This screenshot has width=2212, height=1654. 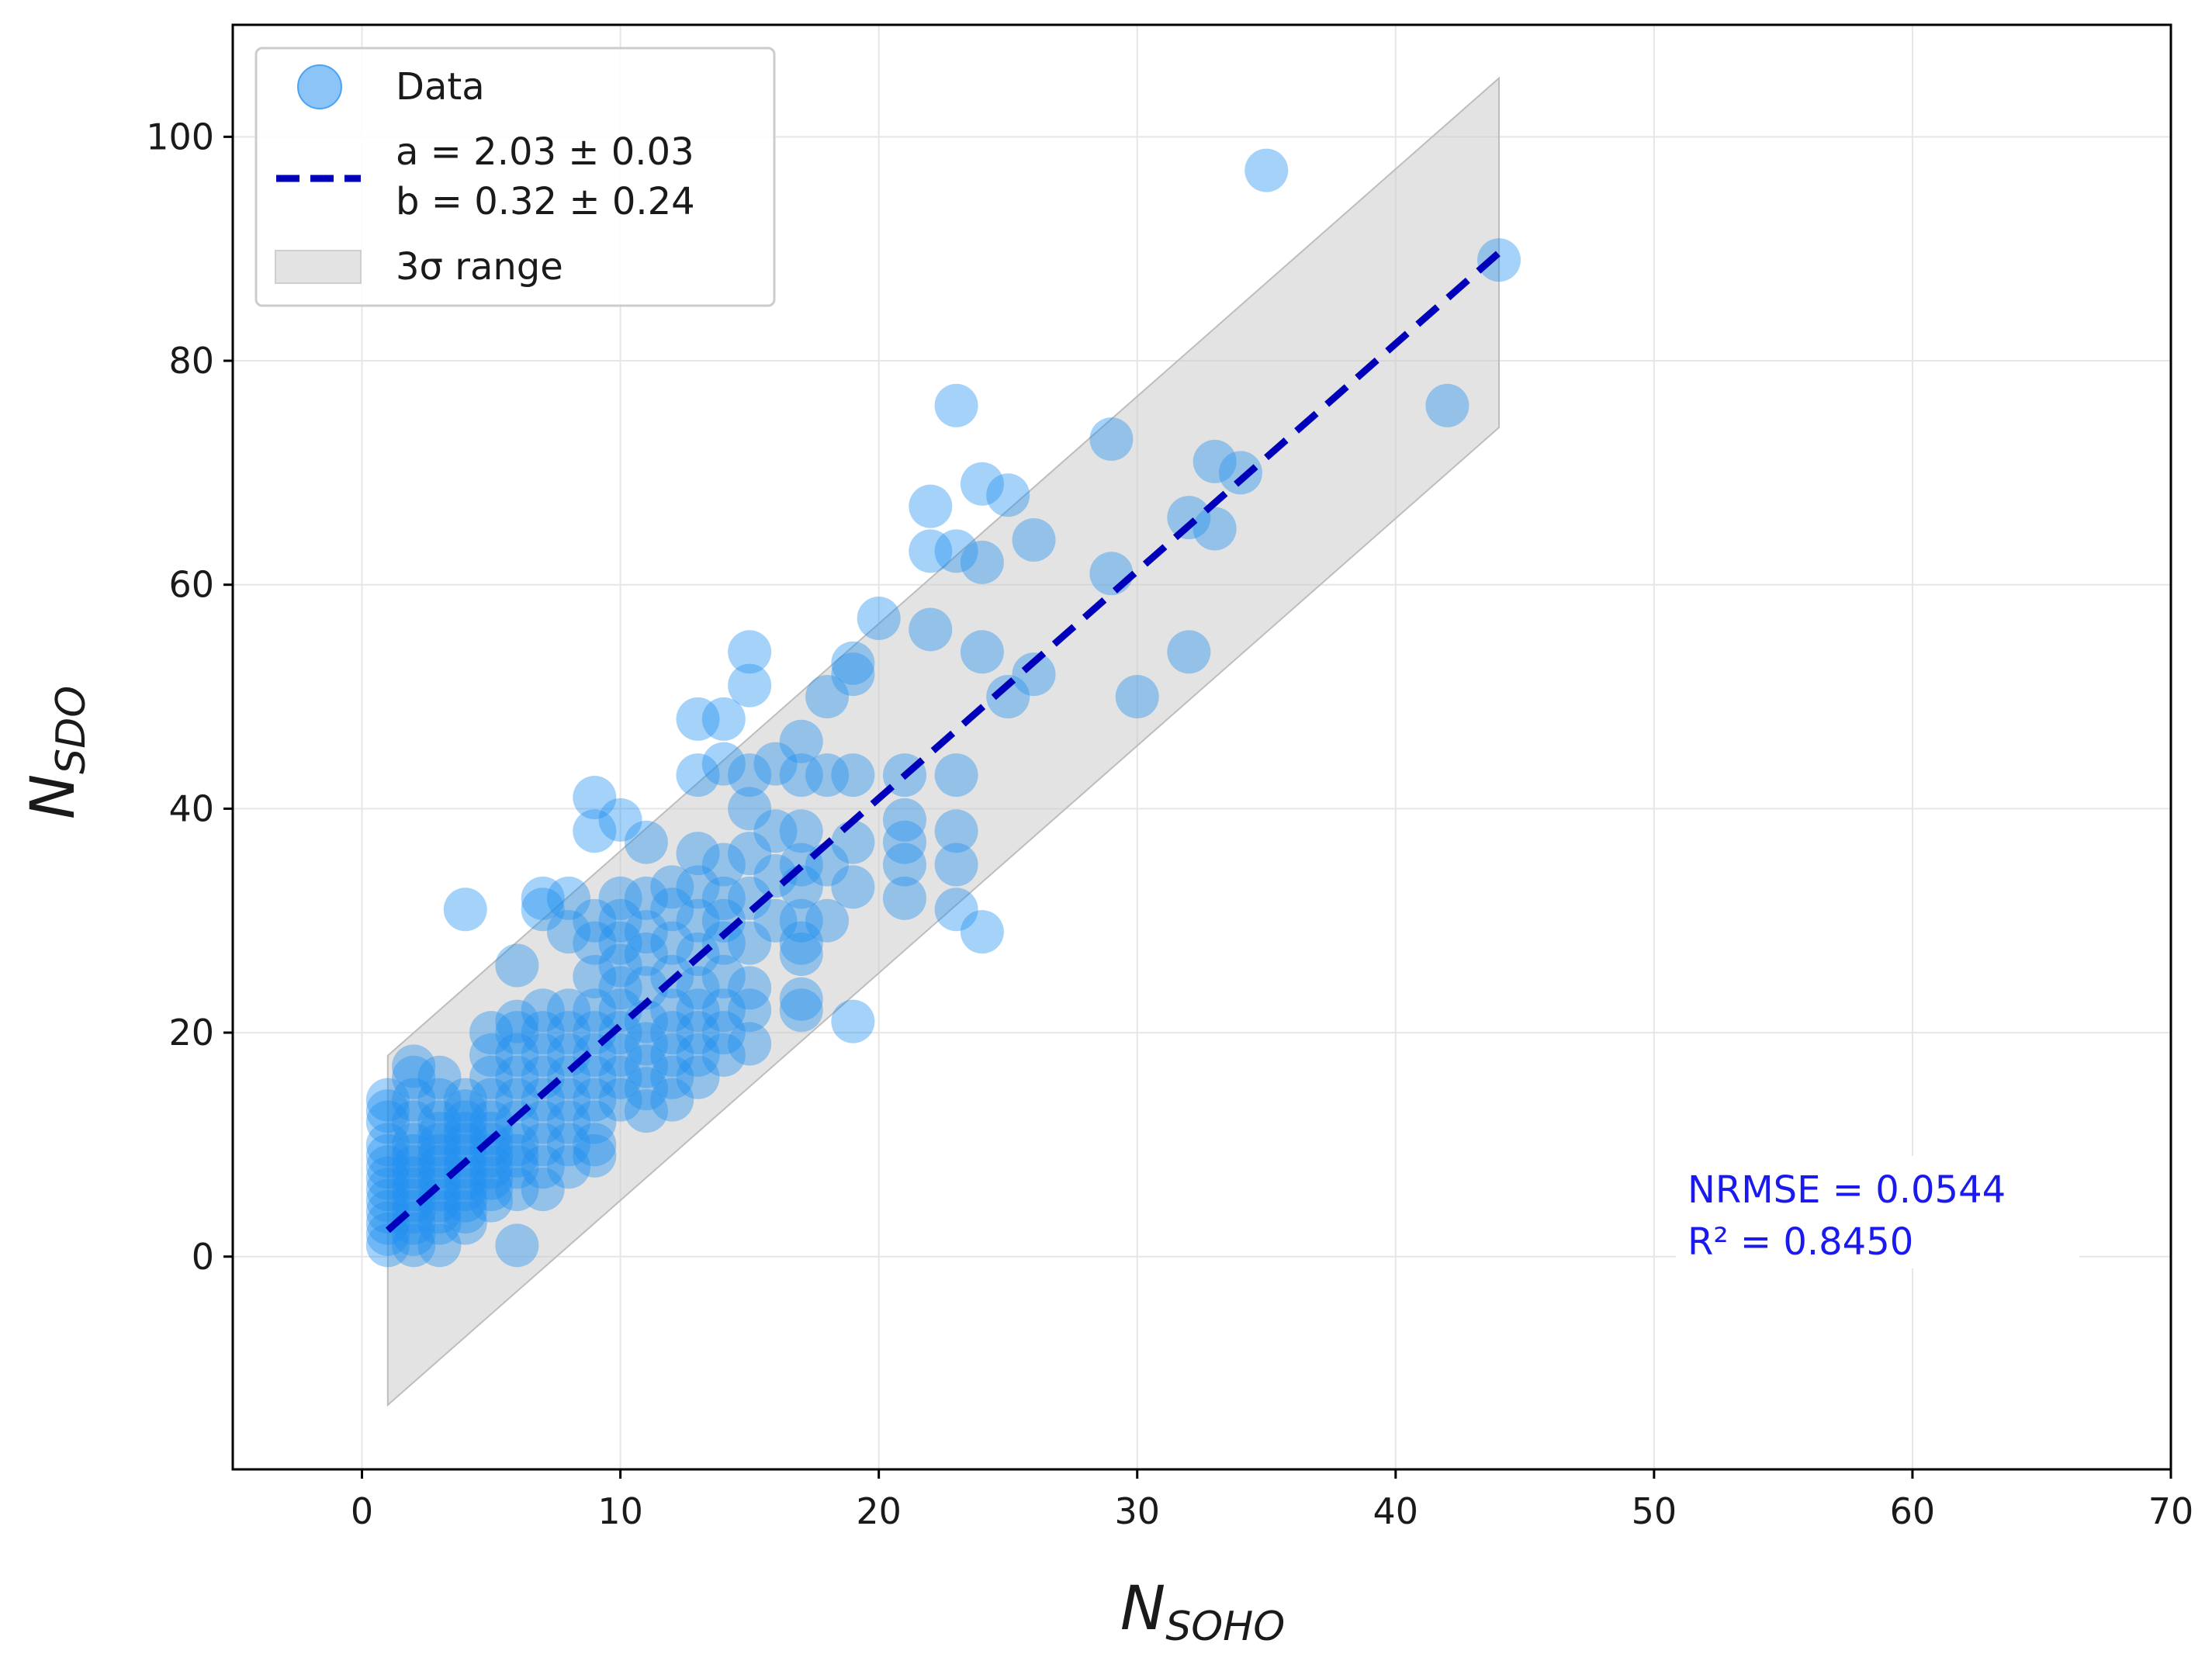 I want to click on y-tick-label: 0, so click(x=203, y=1257).